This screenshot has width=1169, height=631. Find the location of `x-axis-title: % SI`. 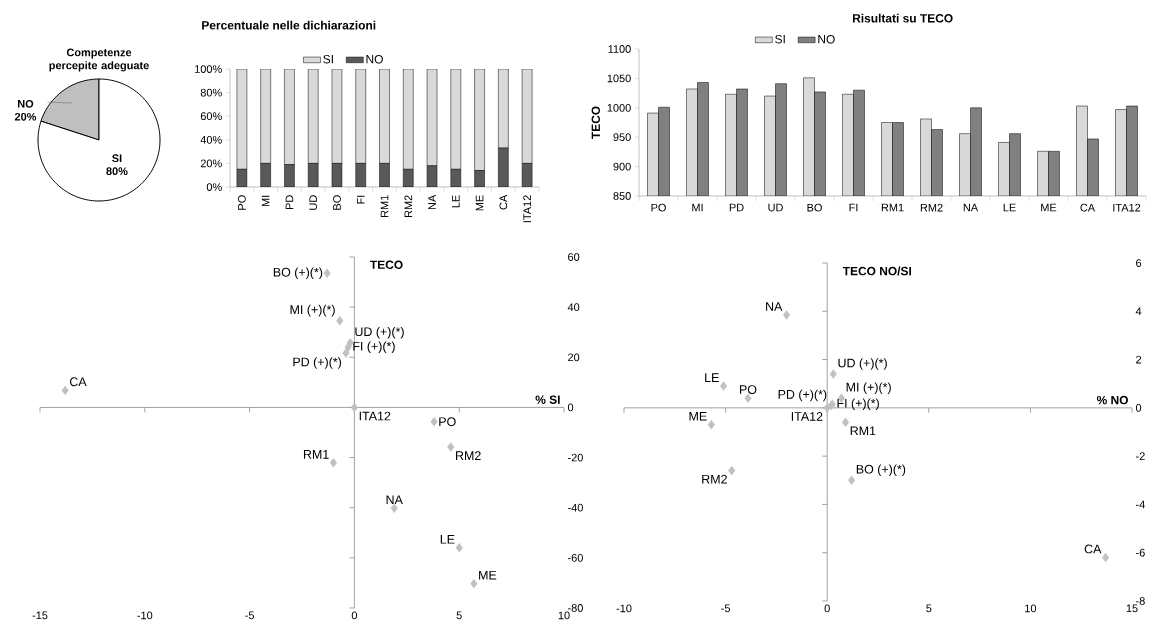

x-axis-title: % SI is located at coordinates (547, 399).